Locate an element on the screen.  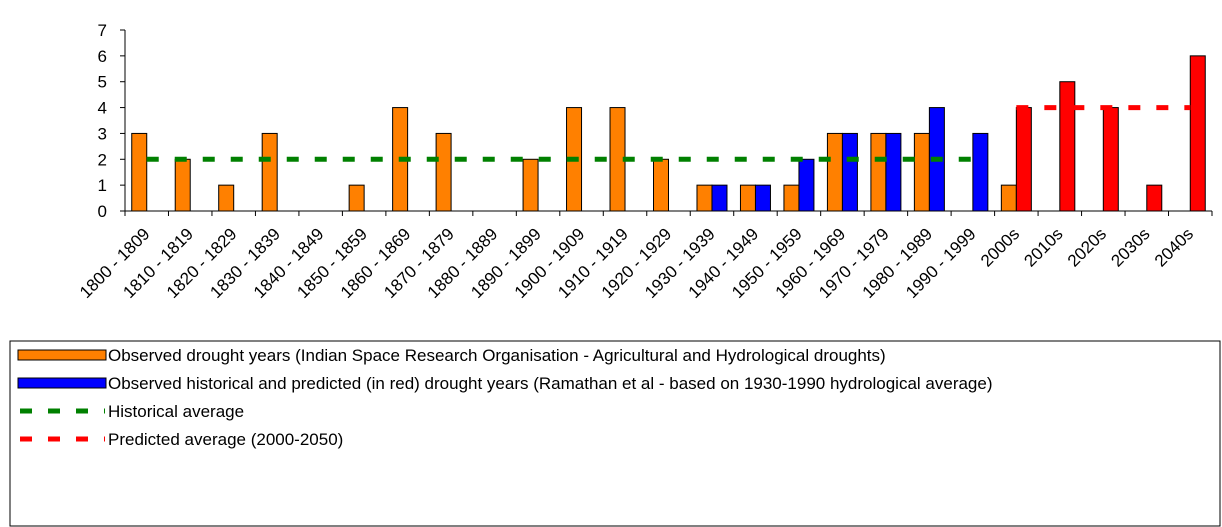
y-tick-label: 6 is located at coordinates (102, 56).